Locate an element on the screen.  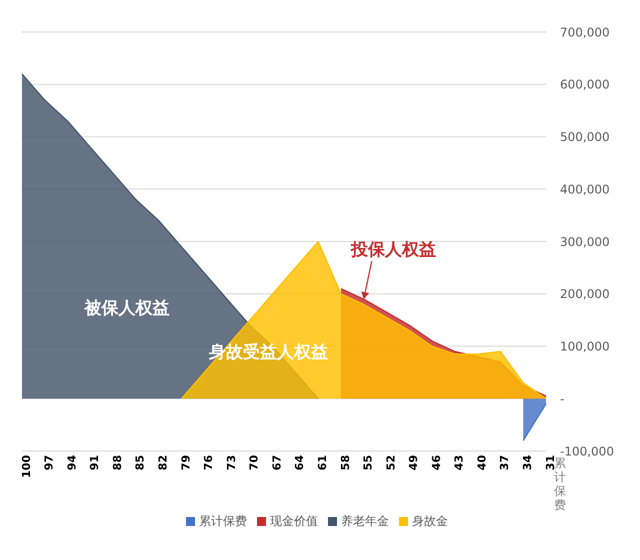
x-tick-label: 64 is located at coordinates (299, 462).